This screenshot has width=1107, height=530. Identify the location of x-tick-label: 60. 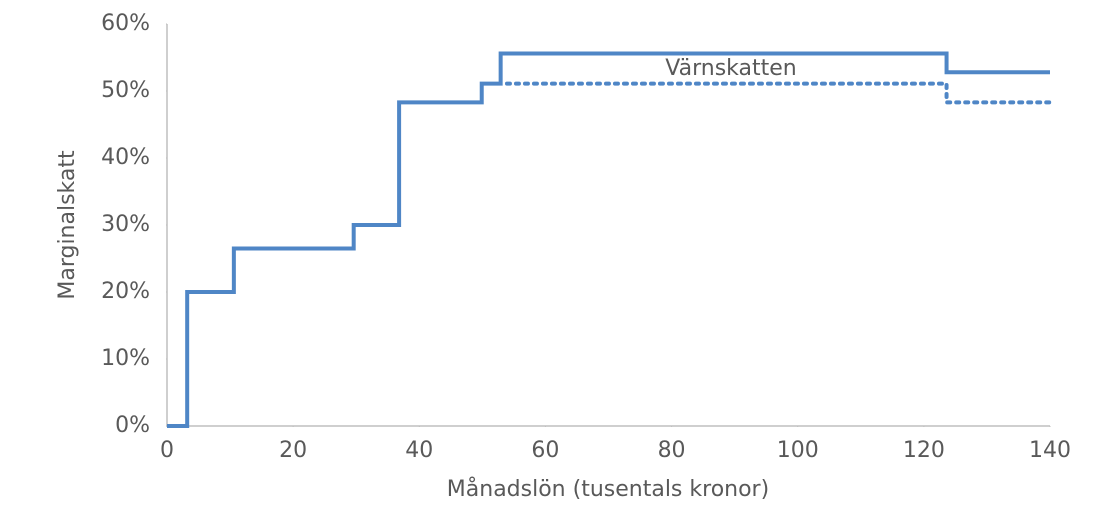
(545, 450).